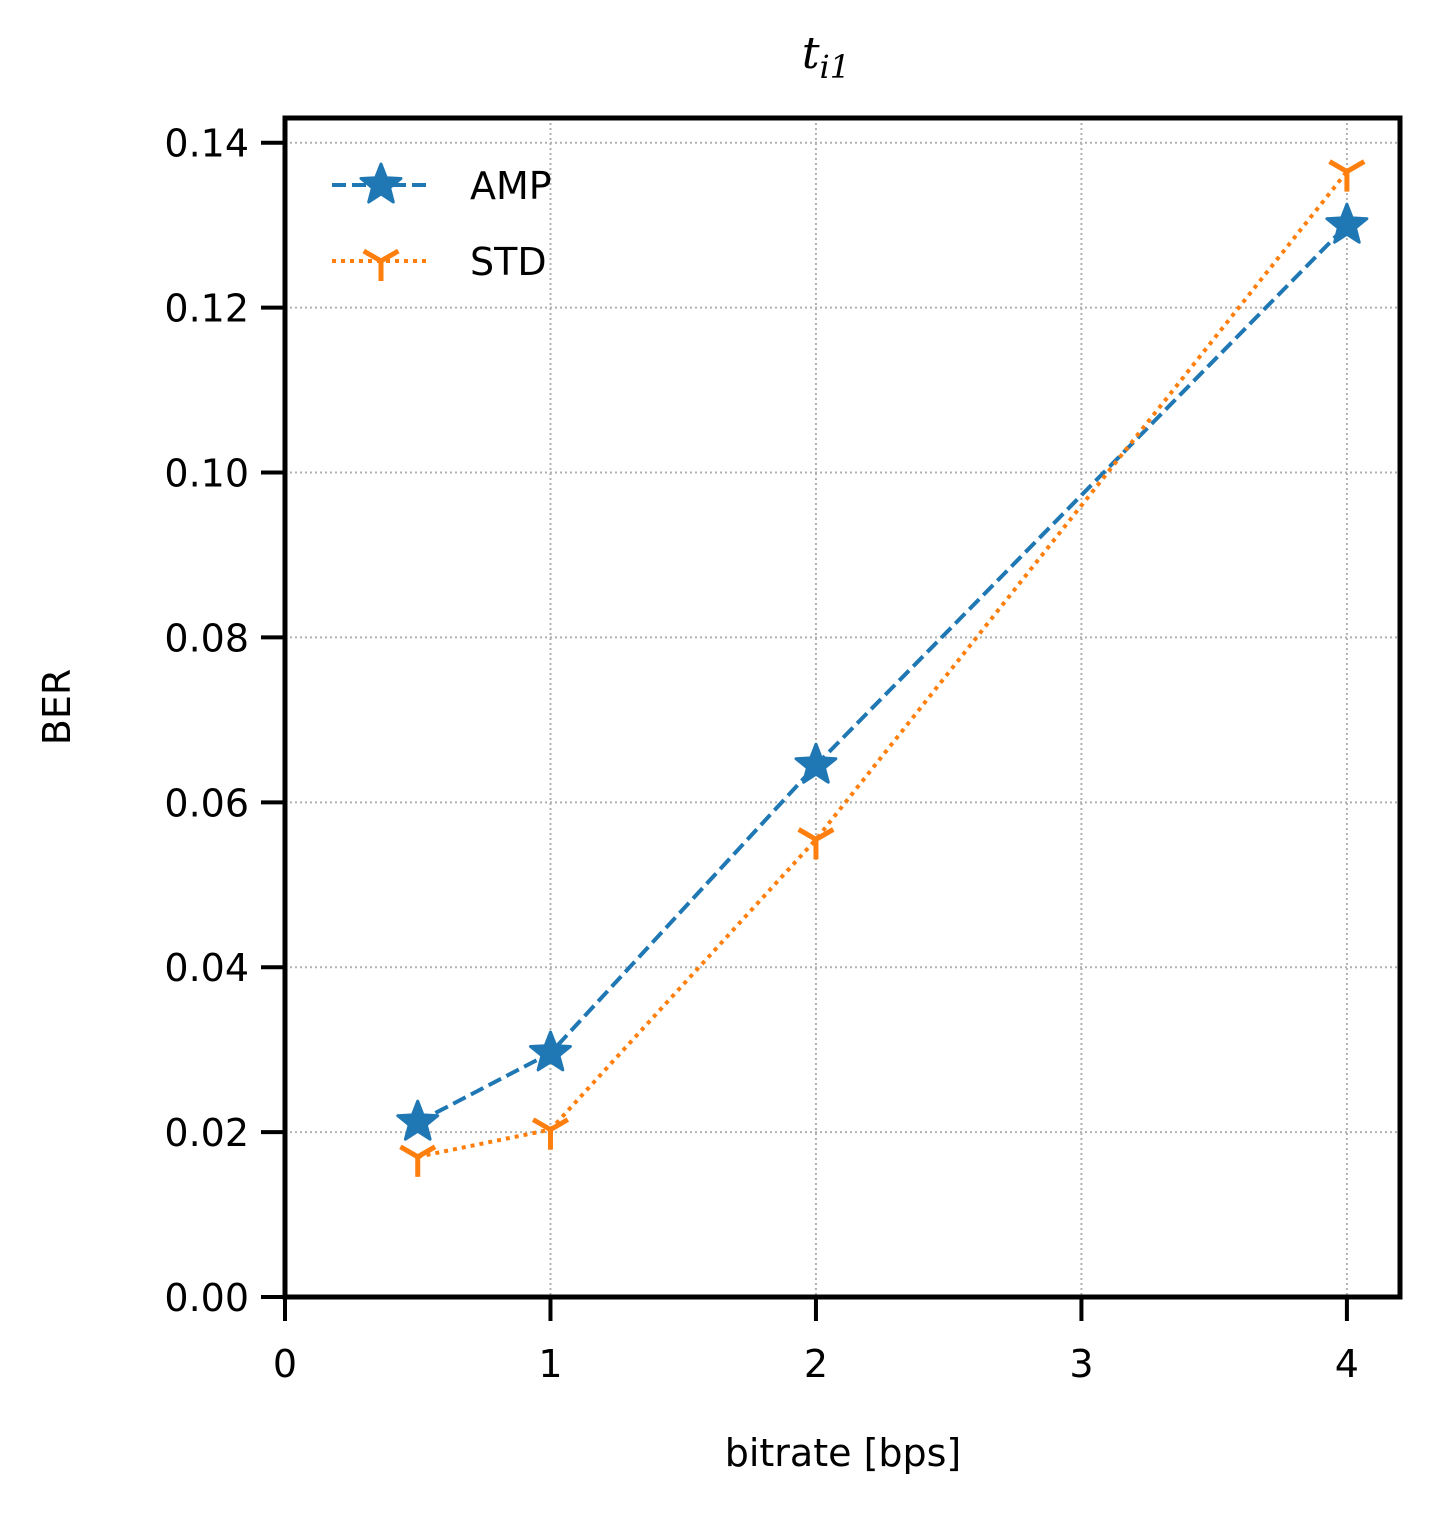  I want to click on x-tick-label: 4, so click(1347, 1364).